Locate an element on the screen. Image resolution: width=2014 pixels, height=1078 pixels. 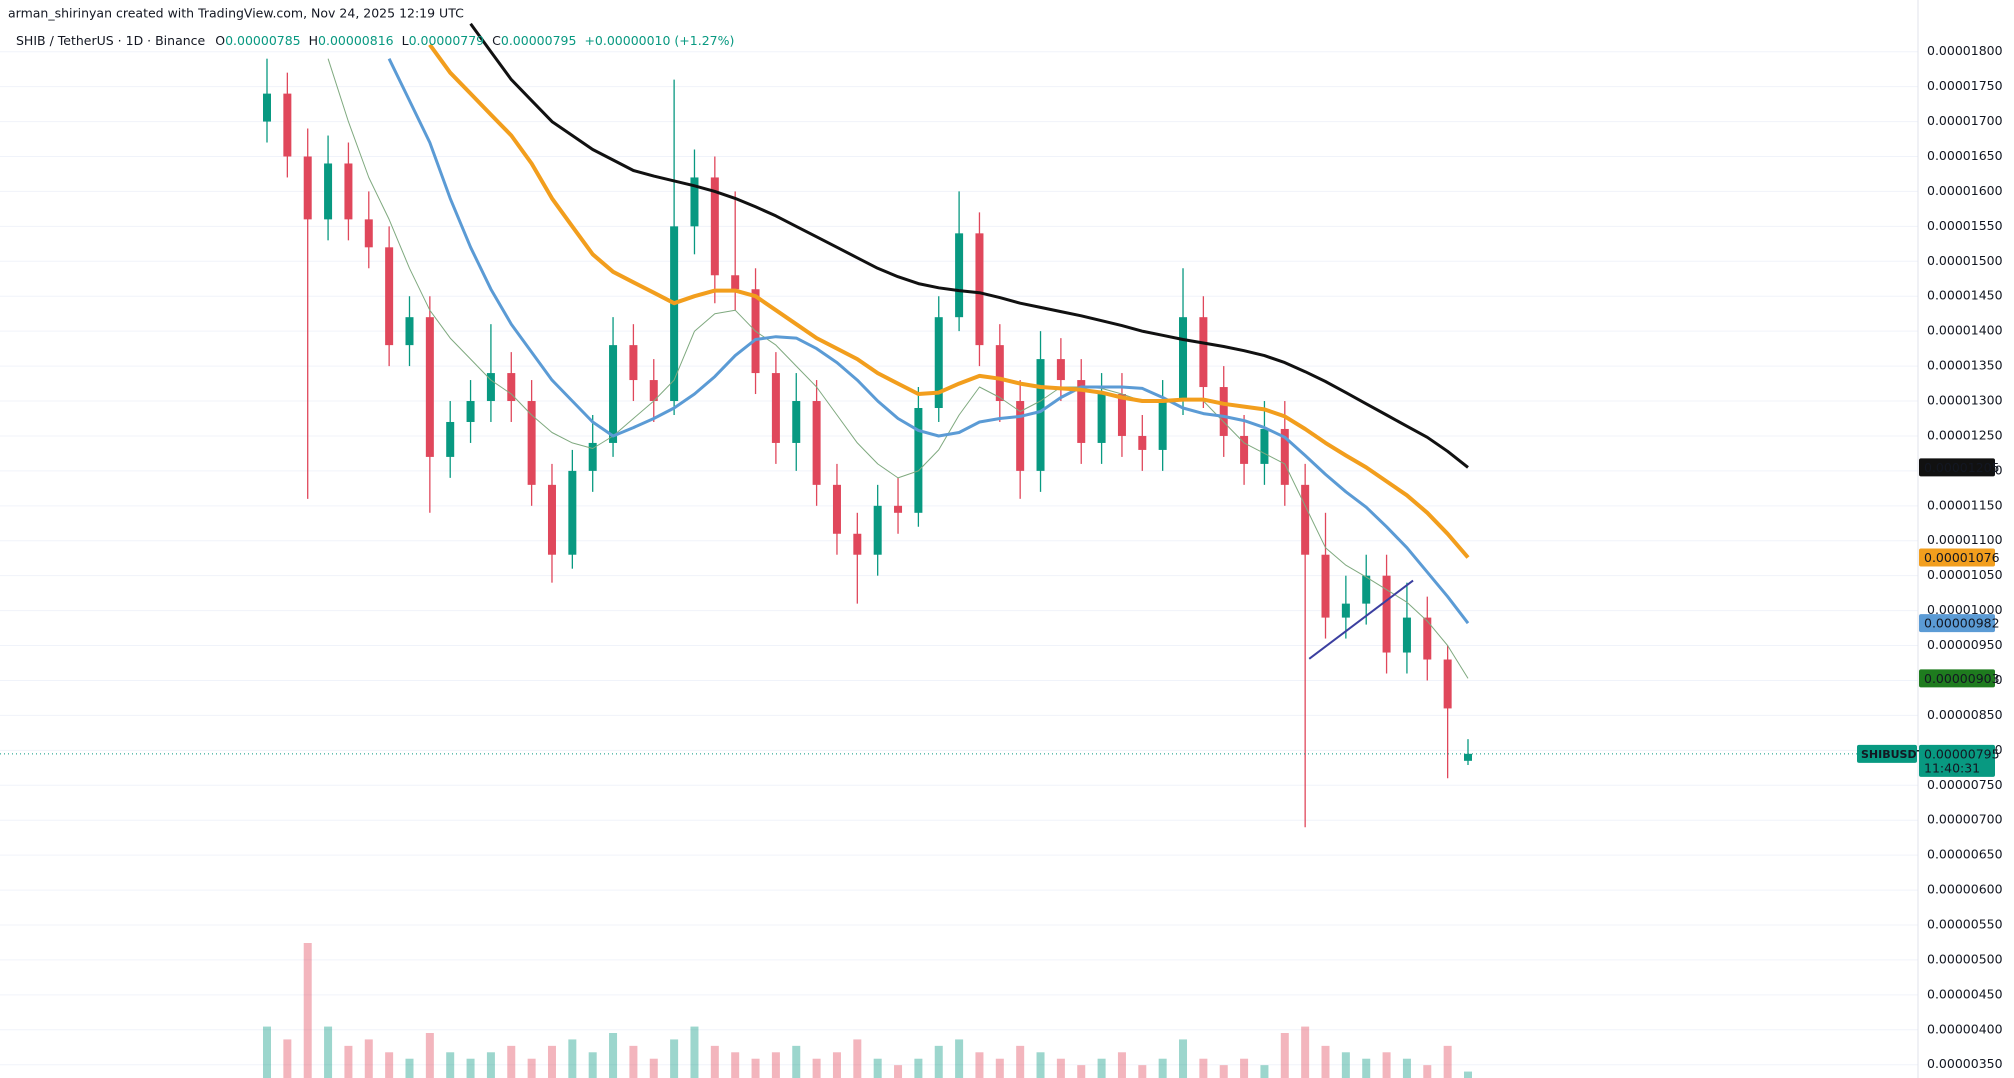
ohlc-value: 0.00000779 is located at coordinates (447, 40).